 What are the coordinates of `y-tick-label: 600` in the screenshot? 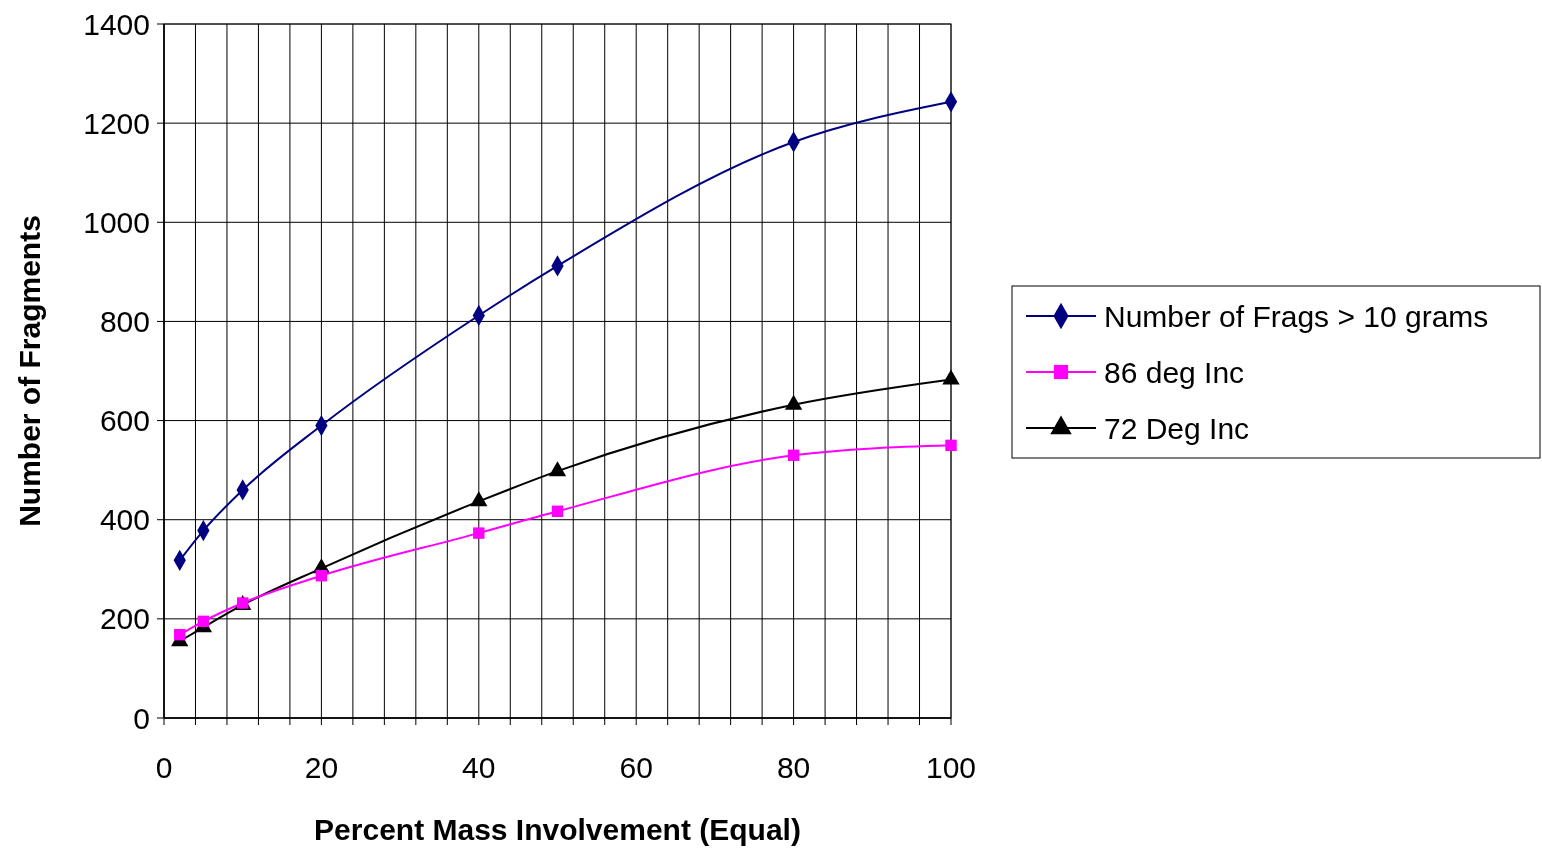 It's located at (124, 421).